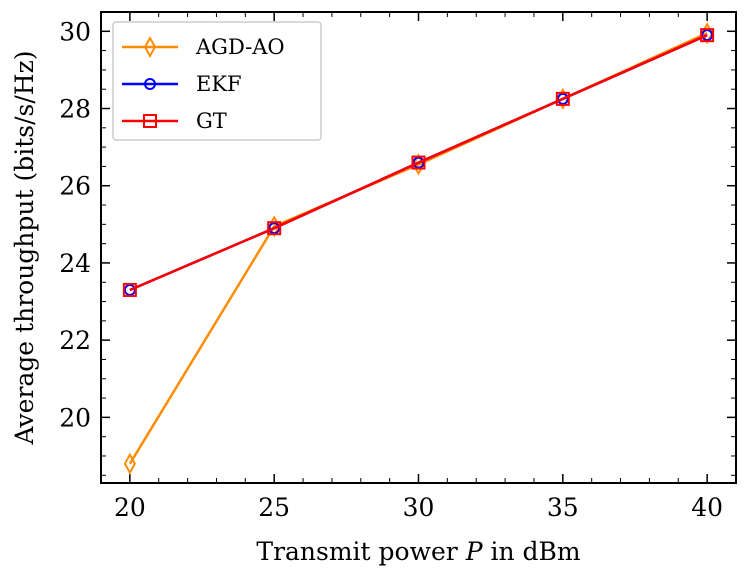 This screenshot has height=578, width=747. I want to click on legend-label-agd-ao: AGD-AO, so click(240, 47).